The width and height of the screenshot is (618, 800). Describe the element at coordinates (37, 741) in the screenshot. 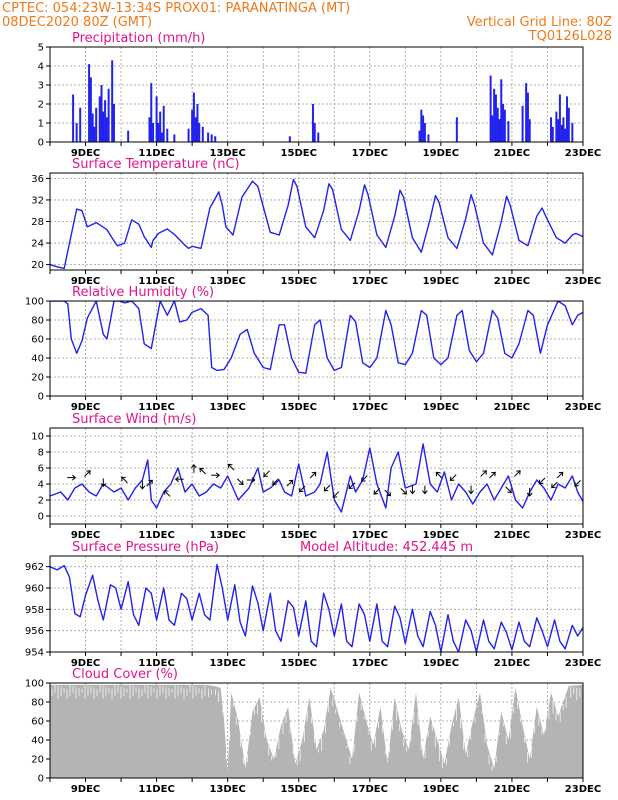

I see `cloud-ytick-label: 40` at that location.